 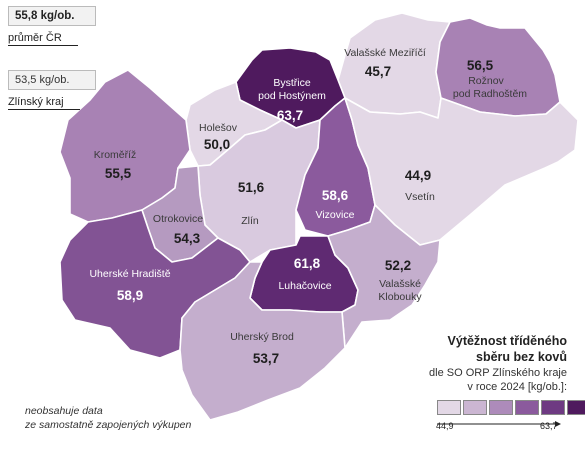 I want to click on value-vsetin: 44,9, so click(x=418, y=175).